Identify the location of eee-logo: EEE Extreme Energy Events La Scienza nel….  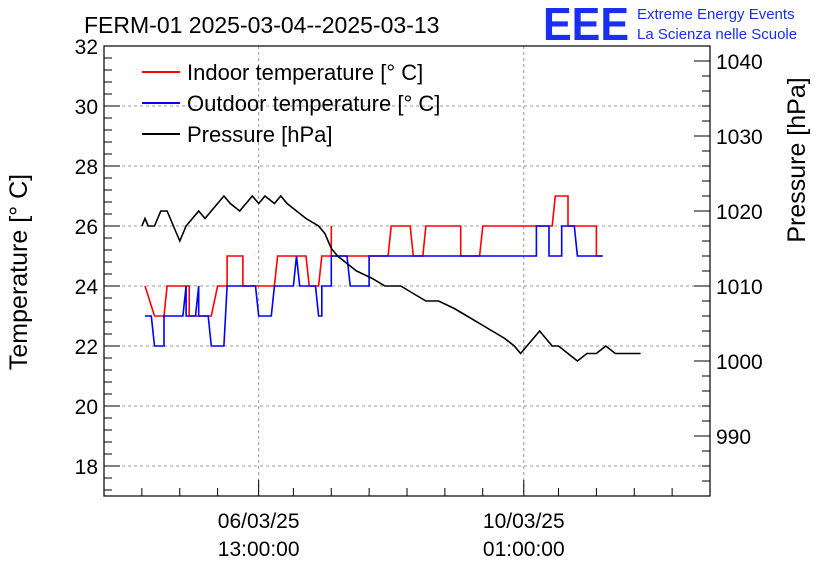
(670, 25).